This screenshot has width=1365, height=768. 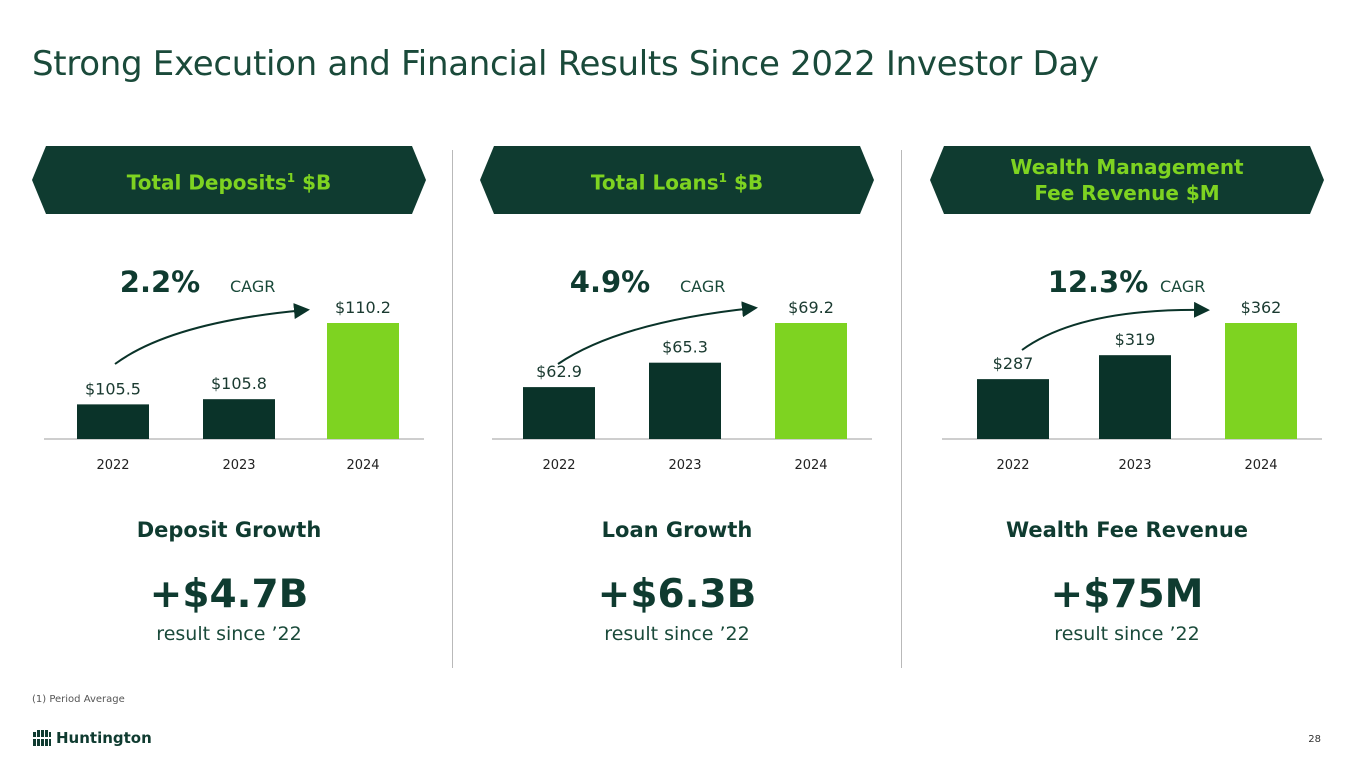 I want to click on banner-title-text: Total Deposits, so click(x=206, y=182).